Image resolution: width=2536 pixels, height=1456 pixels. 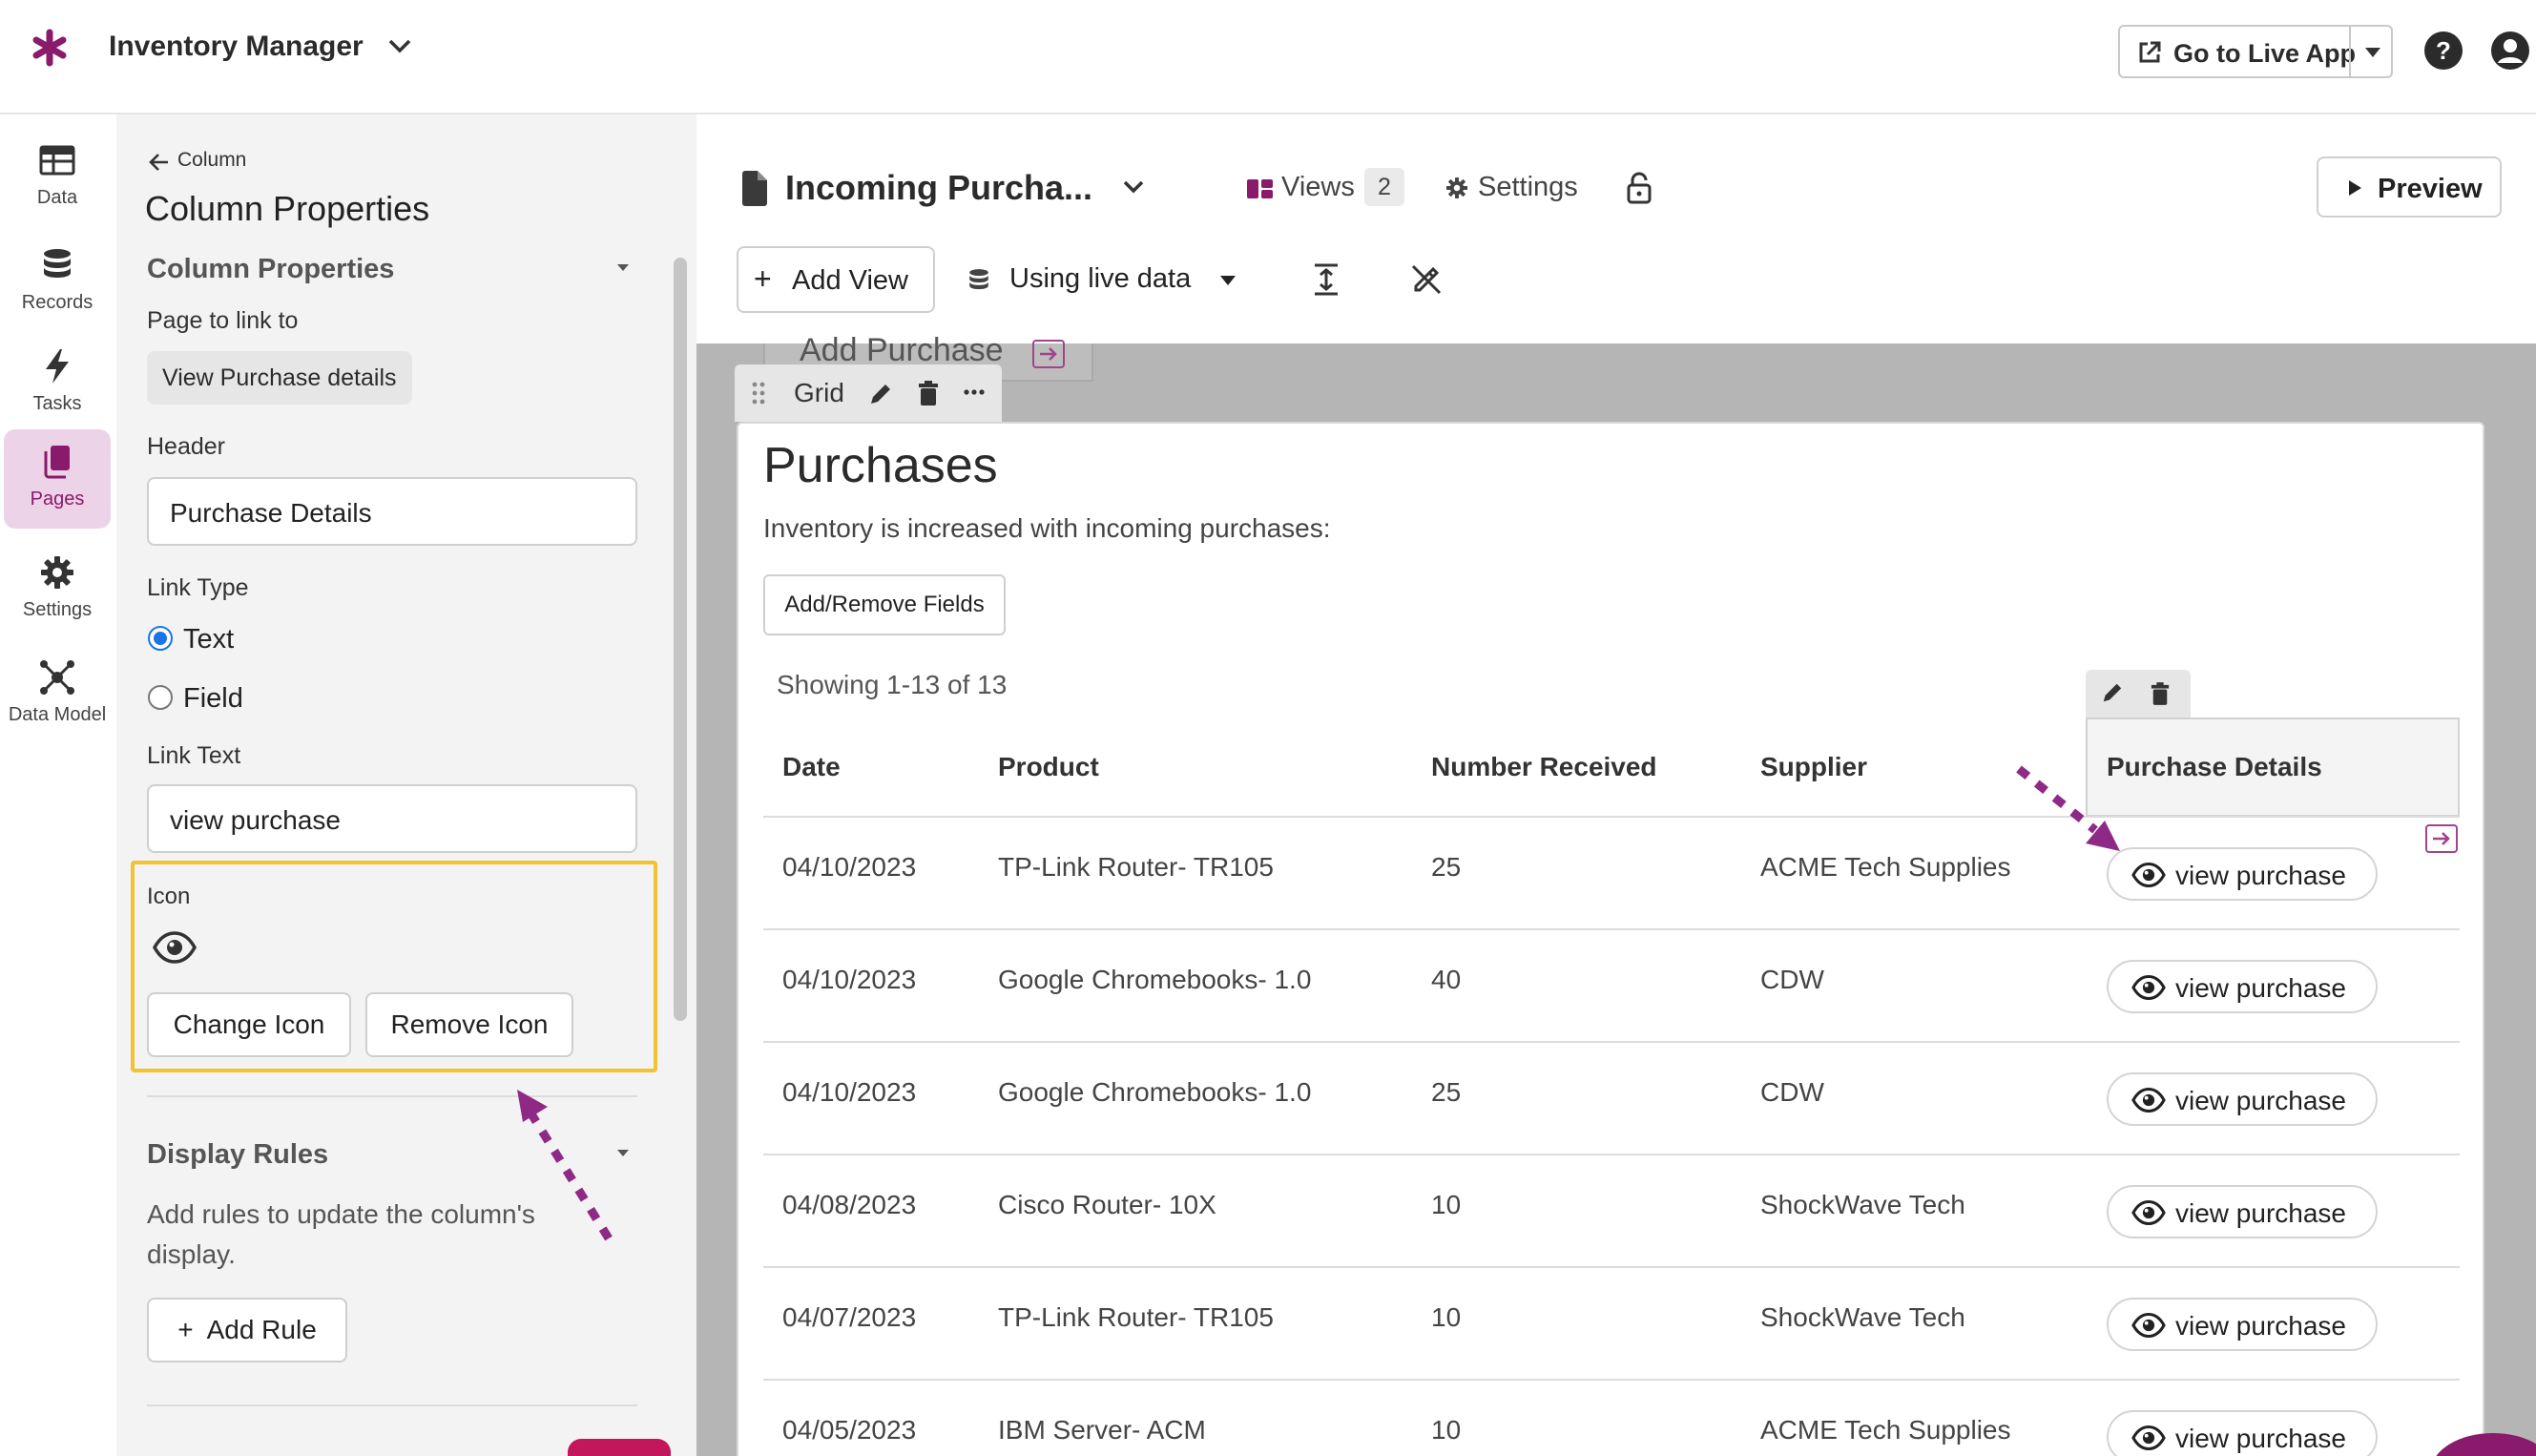 I want to click on column-header-product: Product, so click(x=1048, y=766).